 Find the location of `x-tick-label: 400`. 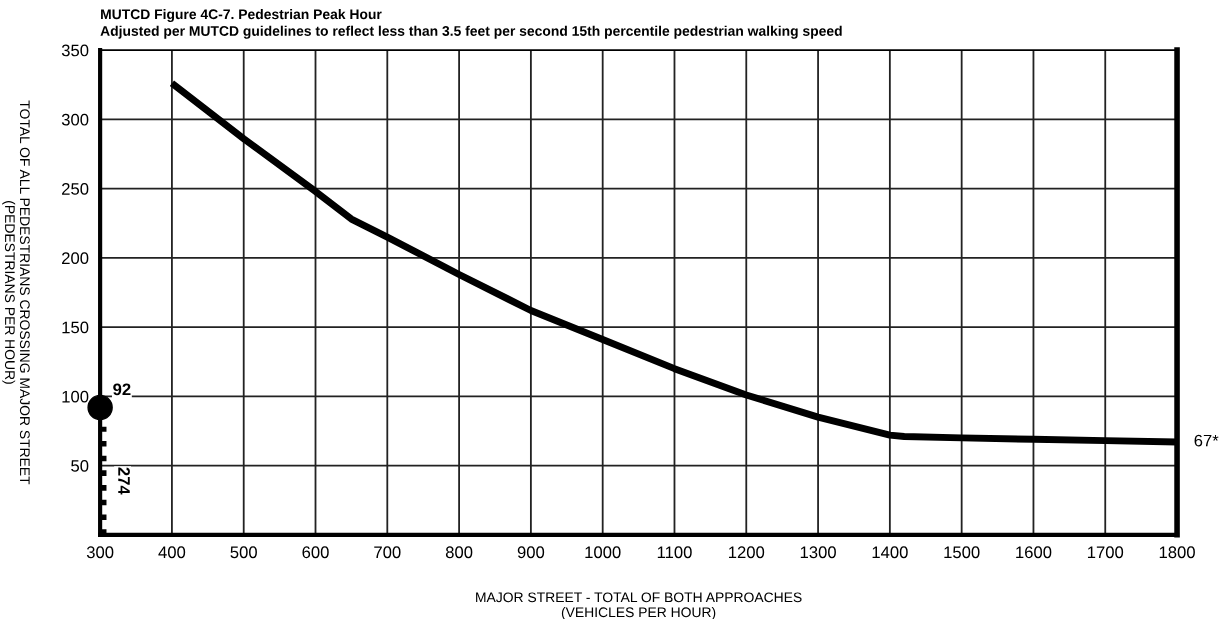

x-tick-label: 400 is located at coordinates (172, 552).